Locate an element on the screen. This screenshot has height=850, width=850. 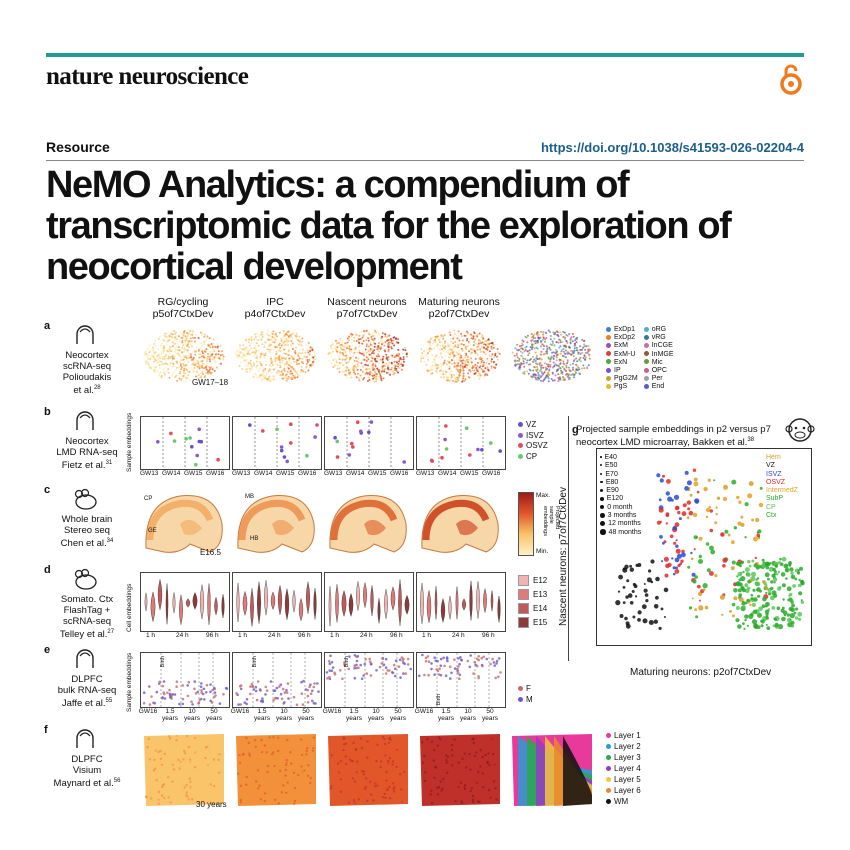
tick-label: GW16 is located at coordinates (215, 473).